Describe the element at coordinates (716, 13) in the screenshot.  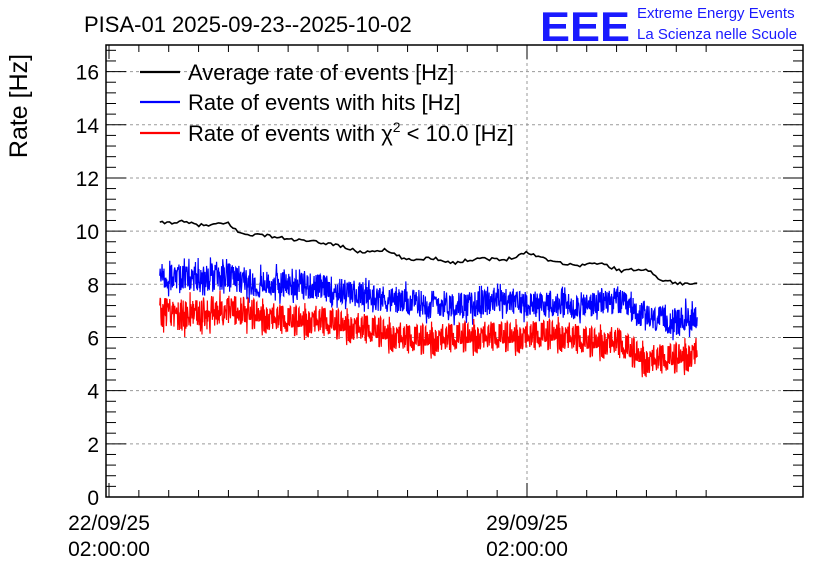
I see `eee-logo-line1: Extreme Energy Events` at that location.